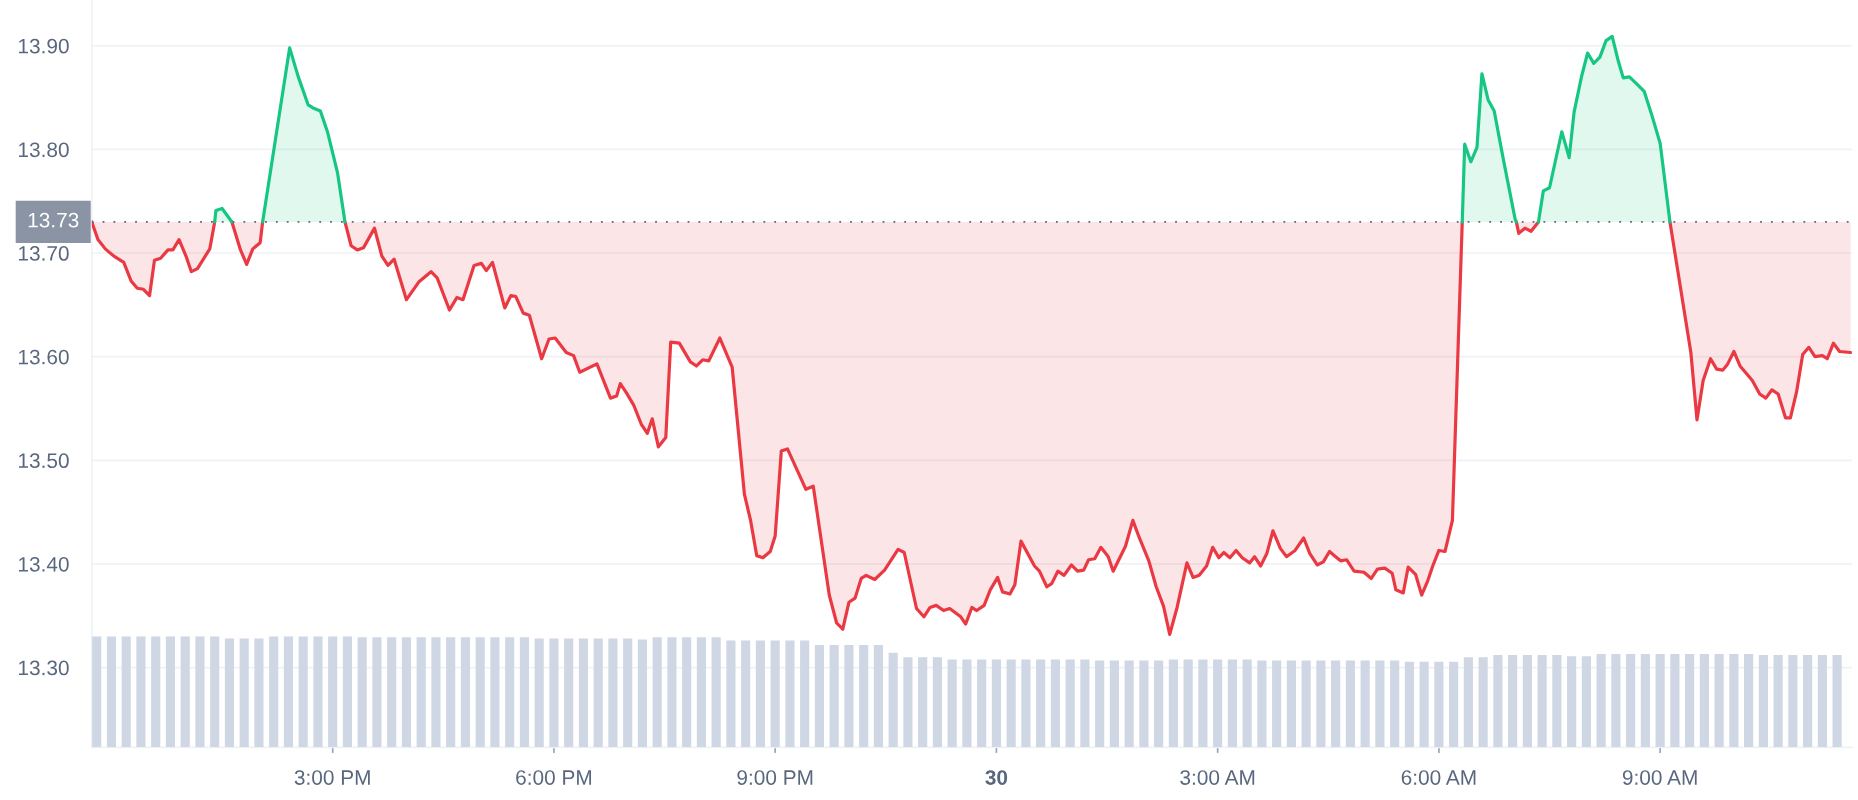  I want to click on y-tick-label: 13.40, so click(44, 564).